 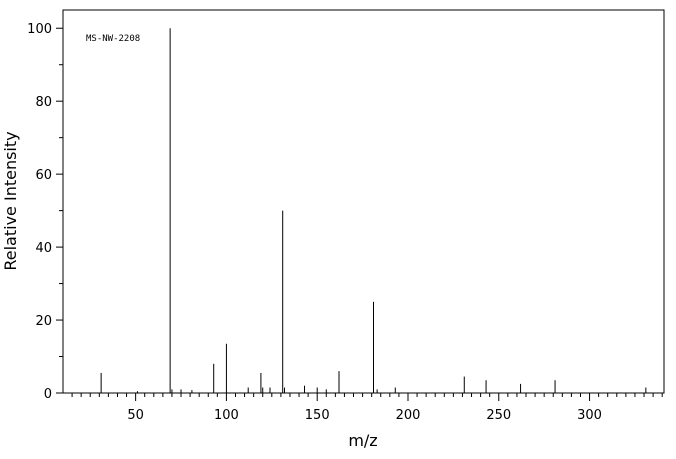 What do you see at coordinates (43, 102) in the screenshot?
I see `y-tick-label: 80` at bounding box center [43, 102].